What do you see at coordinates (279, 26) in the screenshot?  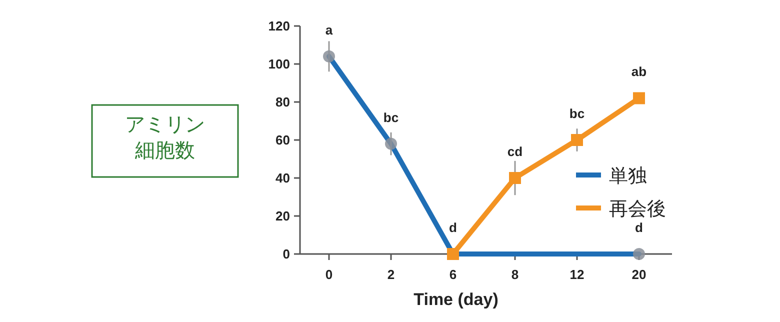 I see `y-tick-label: 120` at bounding box center [279, 26].